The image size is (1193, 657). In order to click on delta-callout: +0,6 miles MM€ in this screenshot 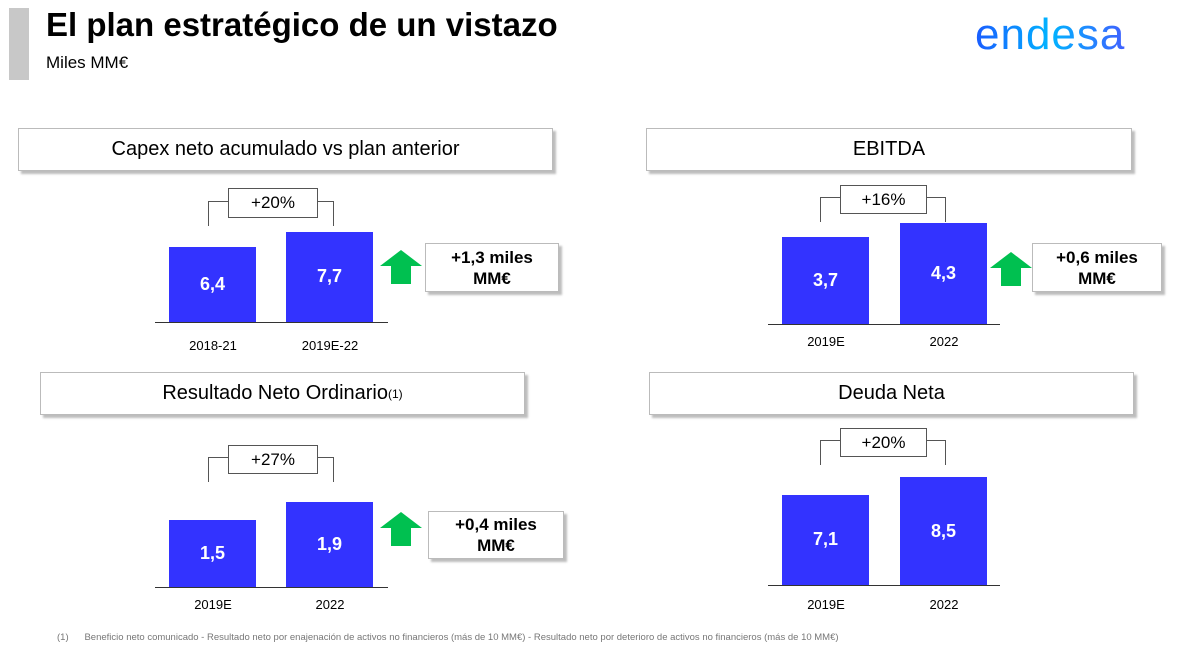, I will do `click(1097, 267)`.